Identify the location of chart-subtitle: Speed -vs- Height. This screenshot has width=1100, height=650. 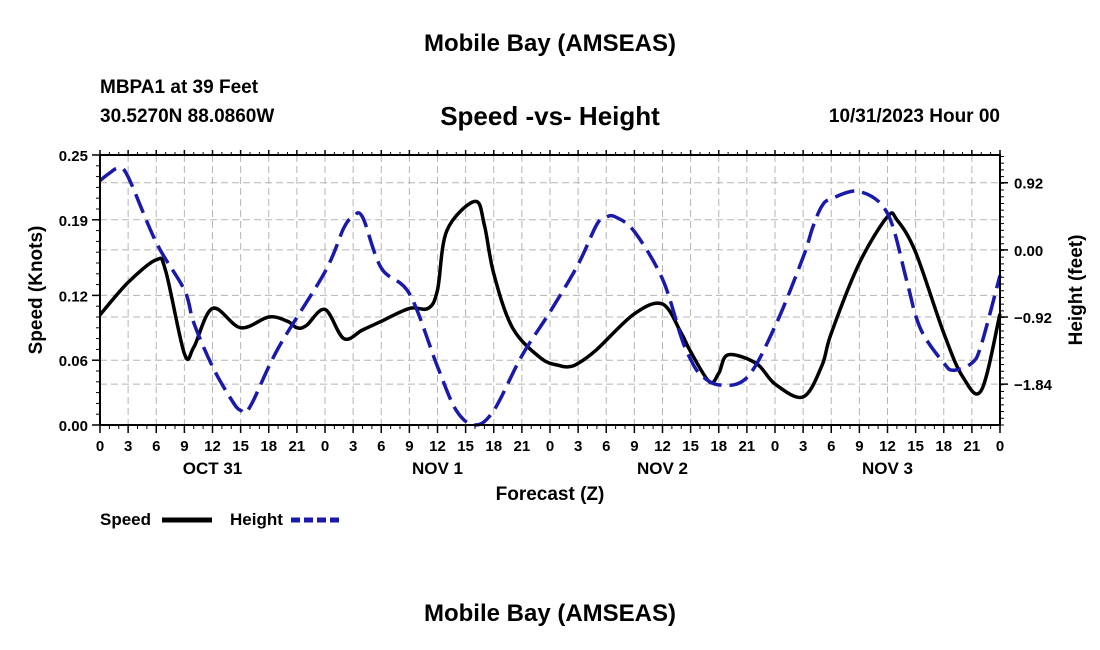
(550, 116).